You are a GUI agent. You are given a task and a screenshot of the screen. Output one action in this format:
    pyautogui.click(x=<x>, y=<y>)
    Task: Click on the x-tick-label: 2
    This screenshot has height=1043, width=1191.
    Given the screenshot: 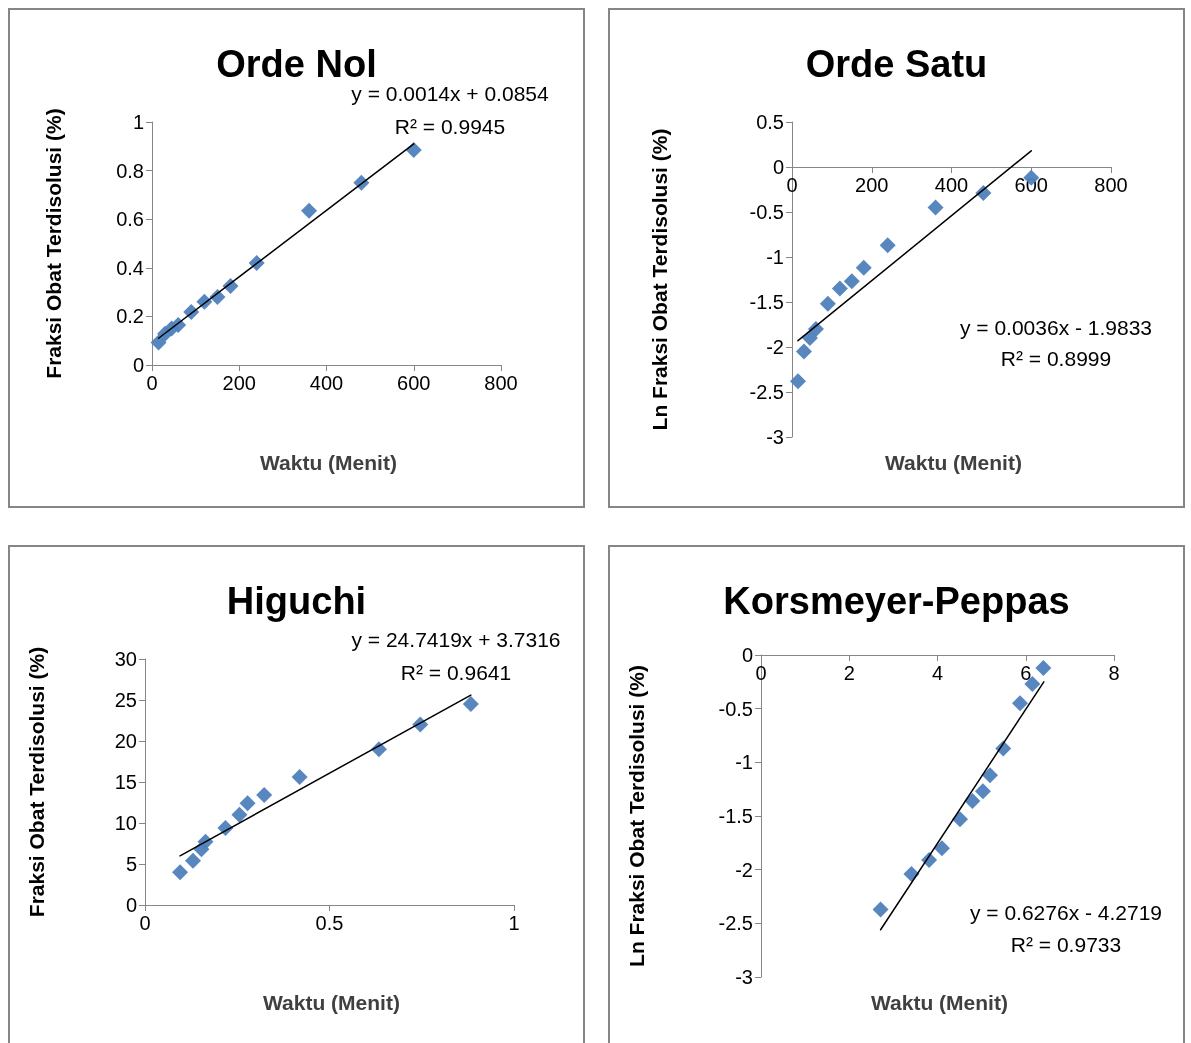 What is the action you would take?
    pyautogui.click(x=849, y=673)
    